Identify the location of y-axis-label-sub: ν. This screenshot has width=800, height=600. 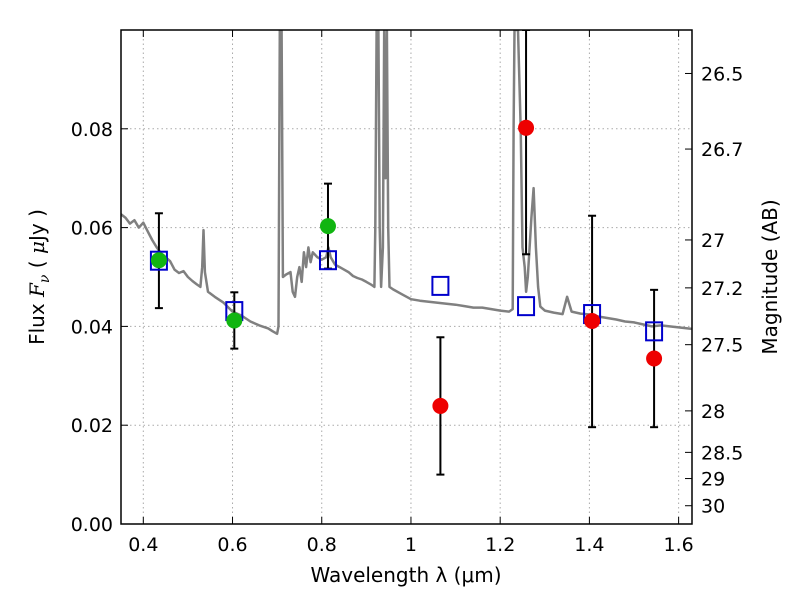
(45, 278).